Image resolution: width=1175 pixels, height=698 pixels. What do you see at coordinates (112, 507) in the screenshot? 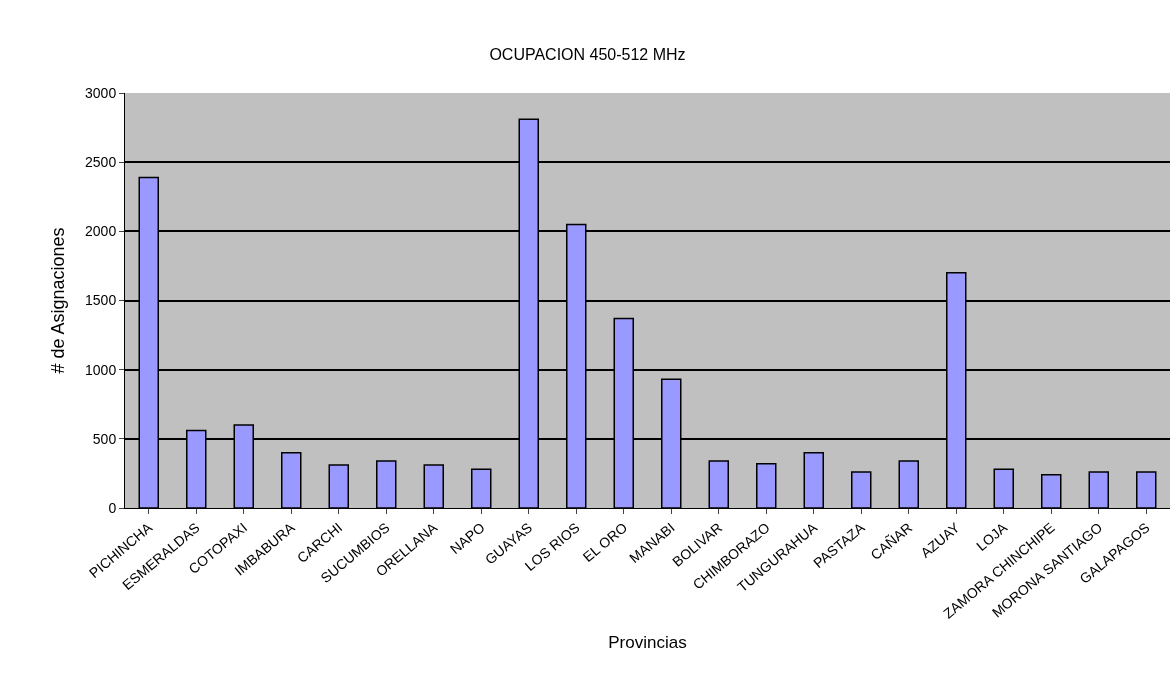
I see `y-tick-label: 0` at bounding box center [112, 507].